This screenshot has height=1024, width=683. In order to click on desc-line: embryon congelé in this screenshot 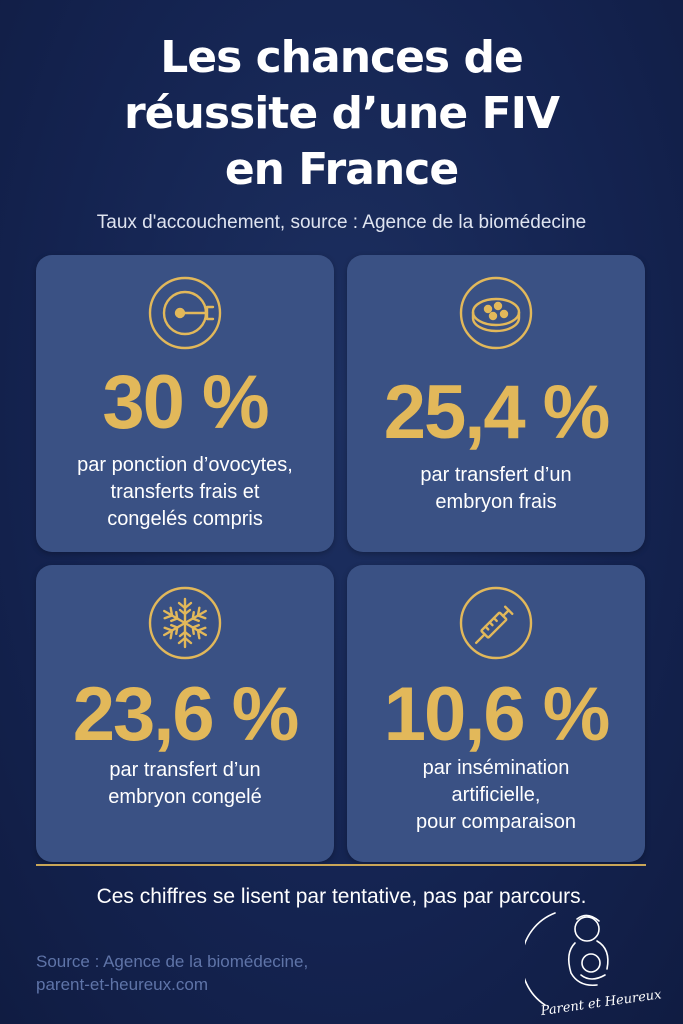, I will do `click(185, 797)`.